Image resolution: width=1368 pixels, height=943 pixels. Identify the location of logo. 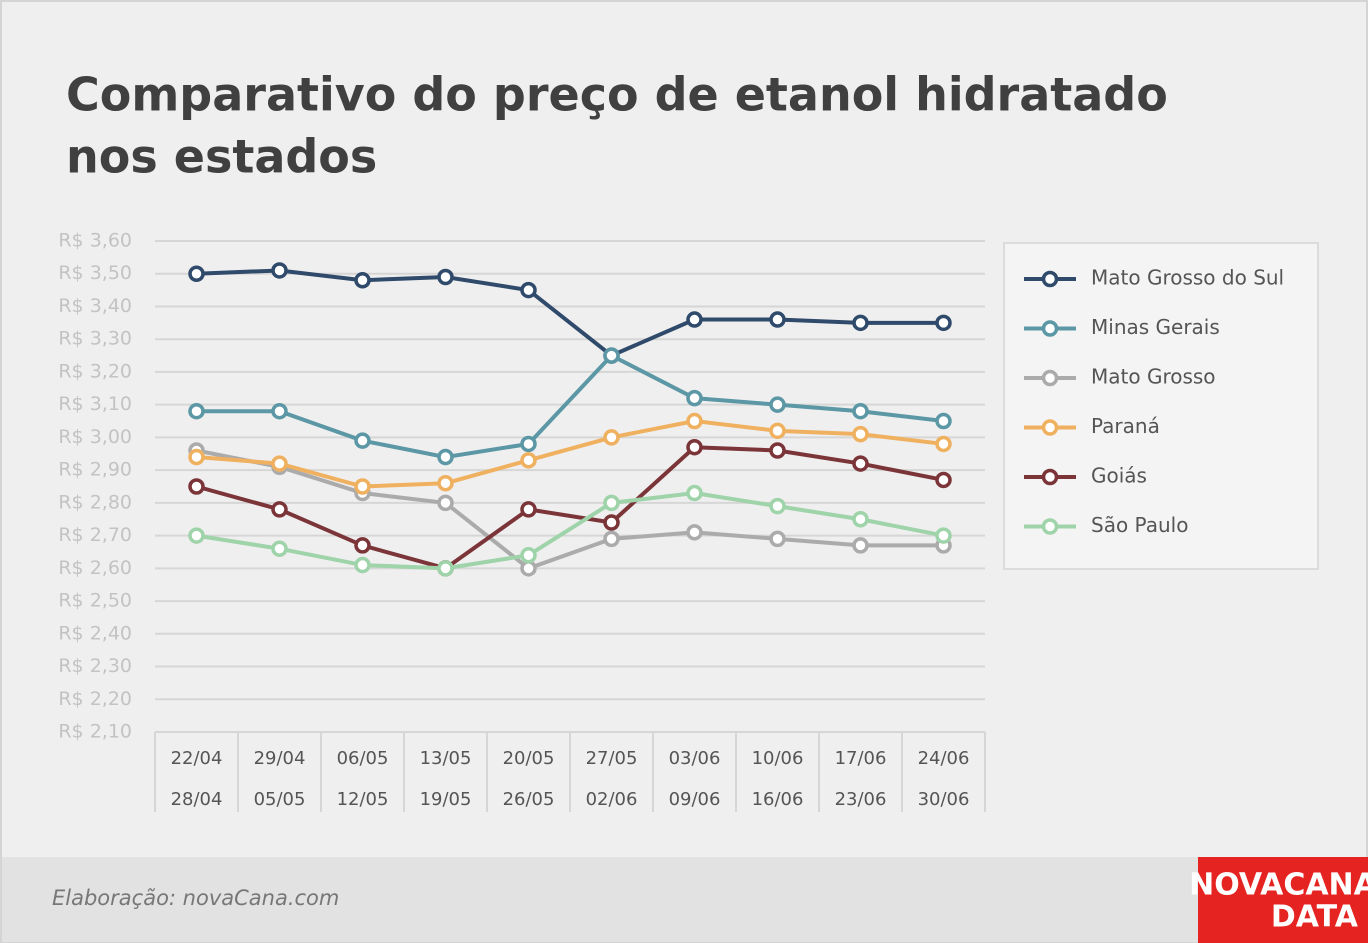
(1283, 900).